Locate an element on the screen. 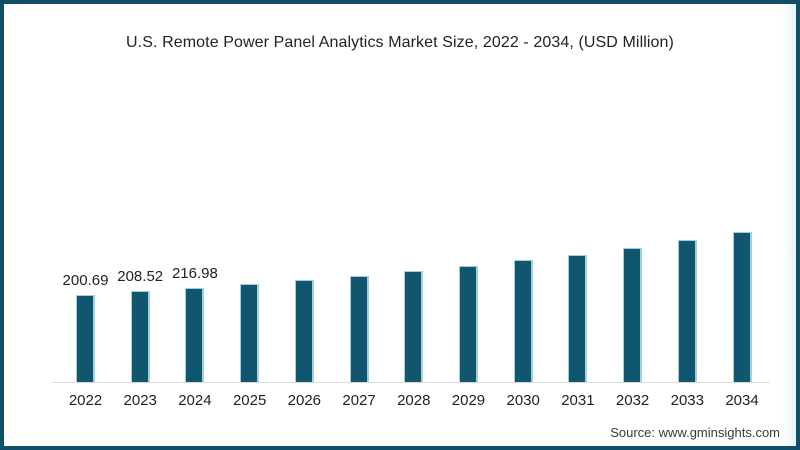  x-axis-line is located at coordinates (411, 382).